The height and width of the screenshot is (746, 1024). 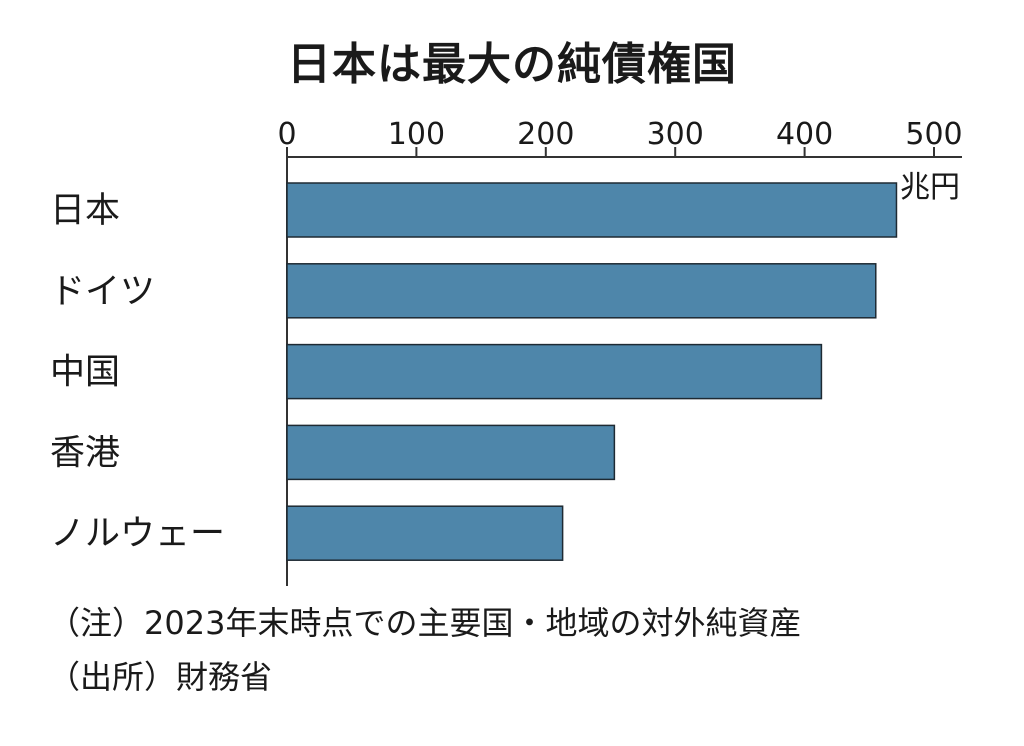 I want to click on x-tick-label: 500, so click(x=933, y=134).